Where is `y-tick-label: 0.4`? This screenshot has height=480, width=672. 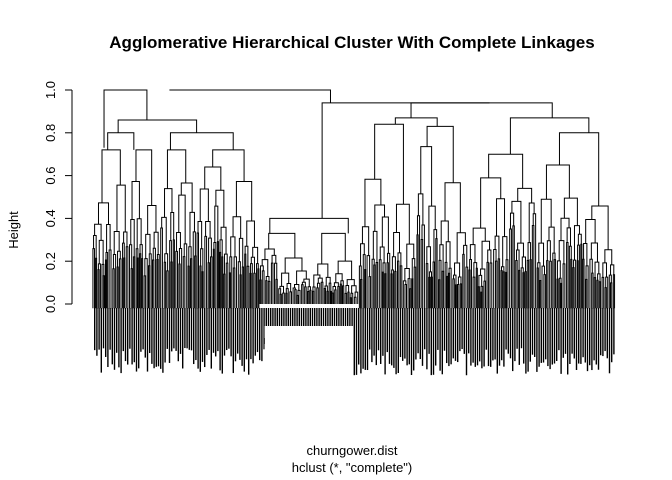
y-tick-label: 0.4 is located at coordinates (50, 218).